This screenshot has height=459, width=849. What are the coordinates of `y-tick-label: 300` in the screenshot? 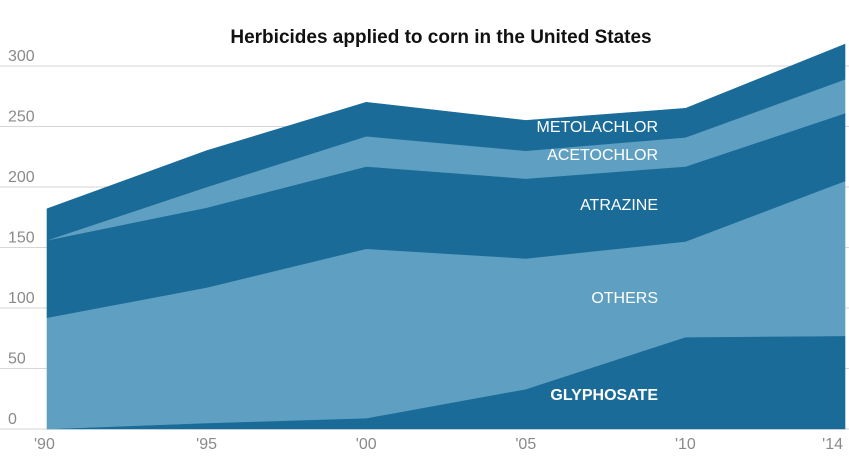 It's located at (21, 56).